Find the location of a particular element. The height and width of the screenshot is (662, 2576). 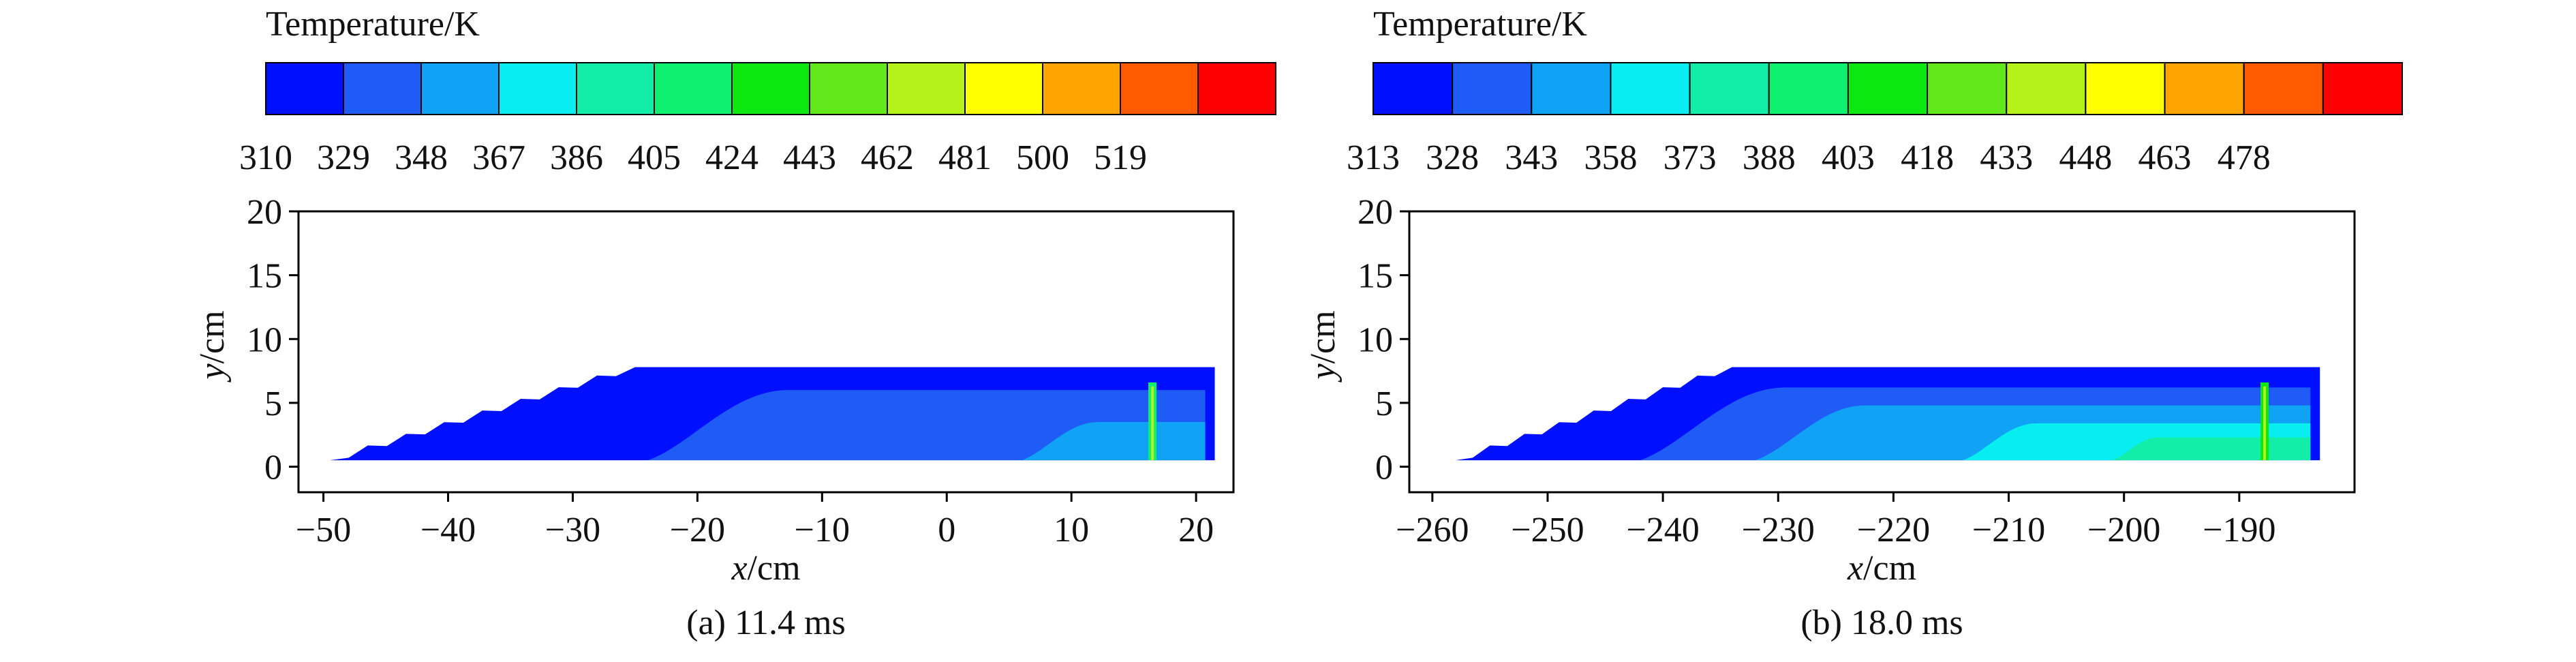

x-tick-label: 10 is located at coordinates (1071, 530).